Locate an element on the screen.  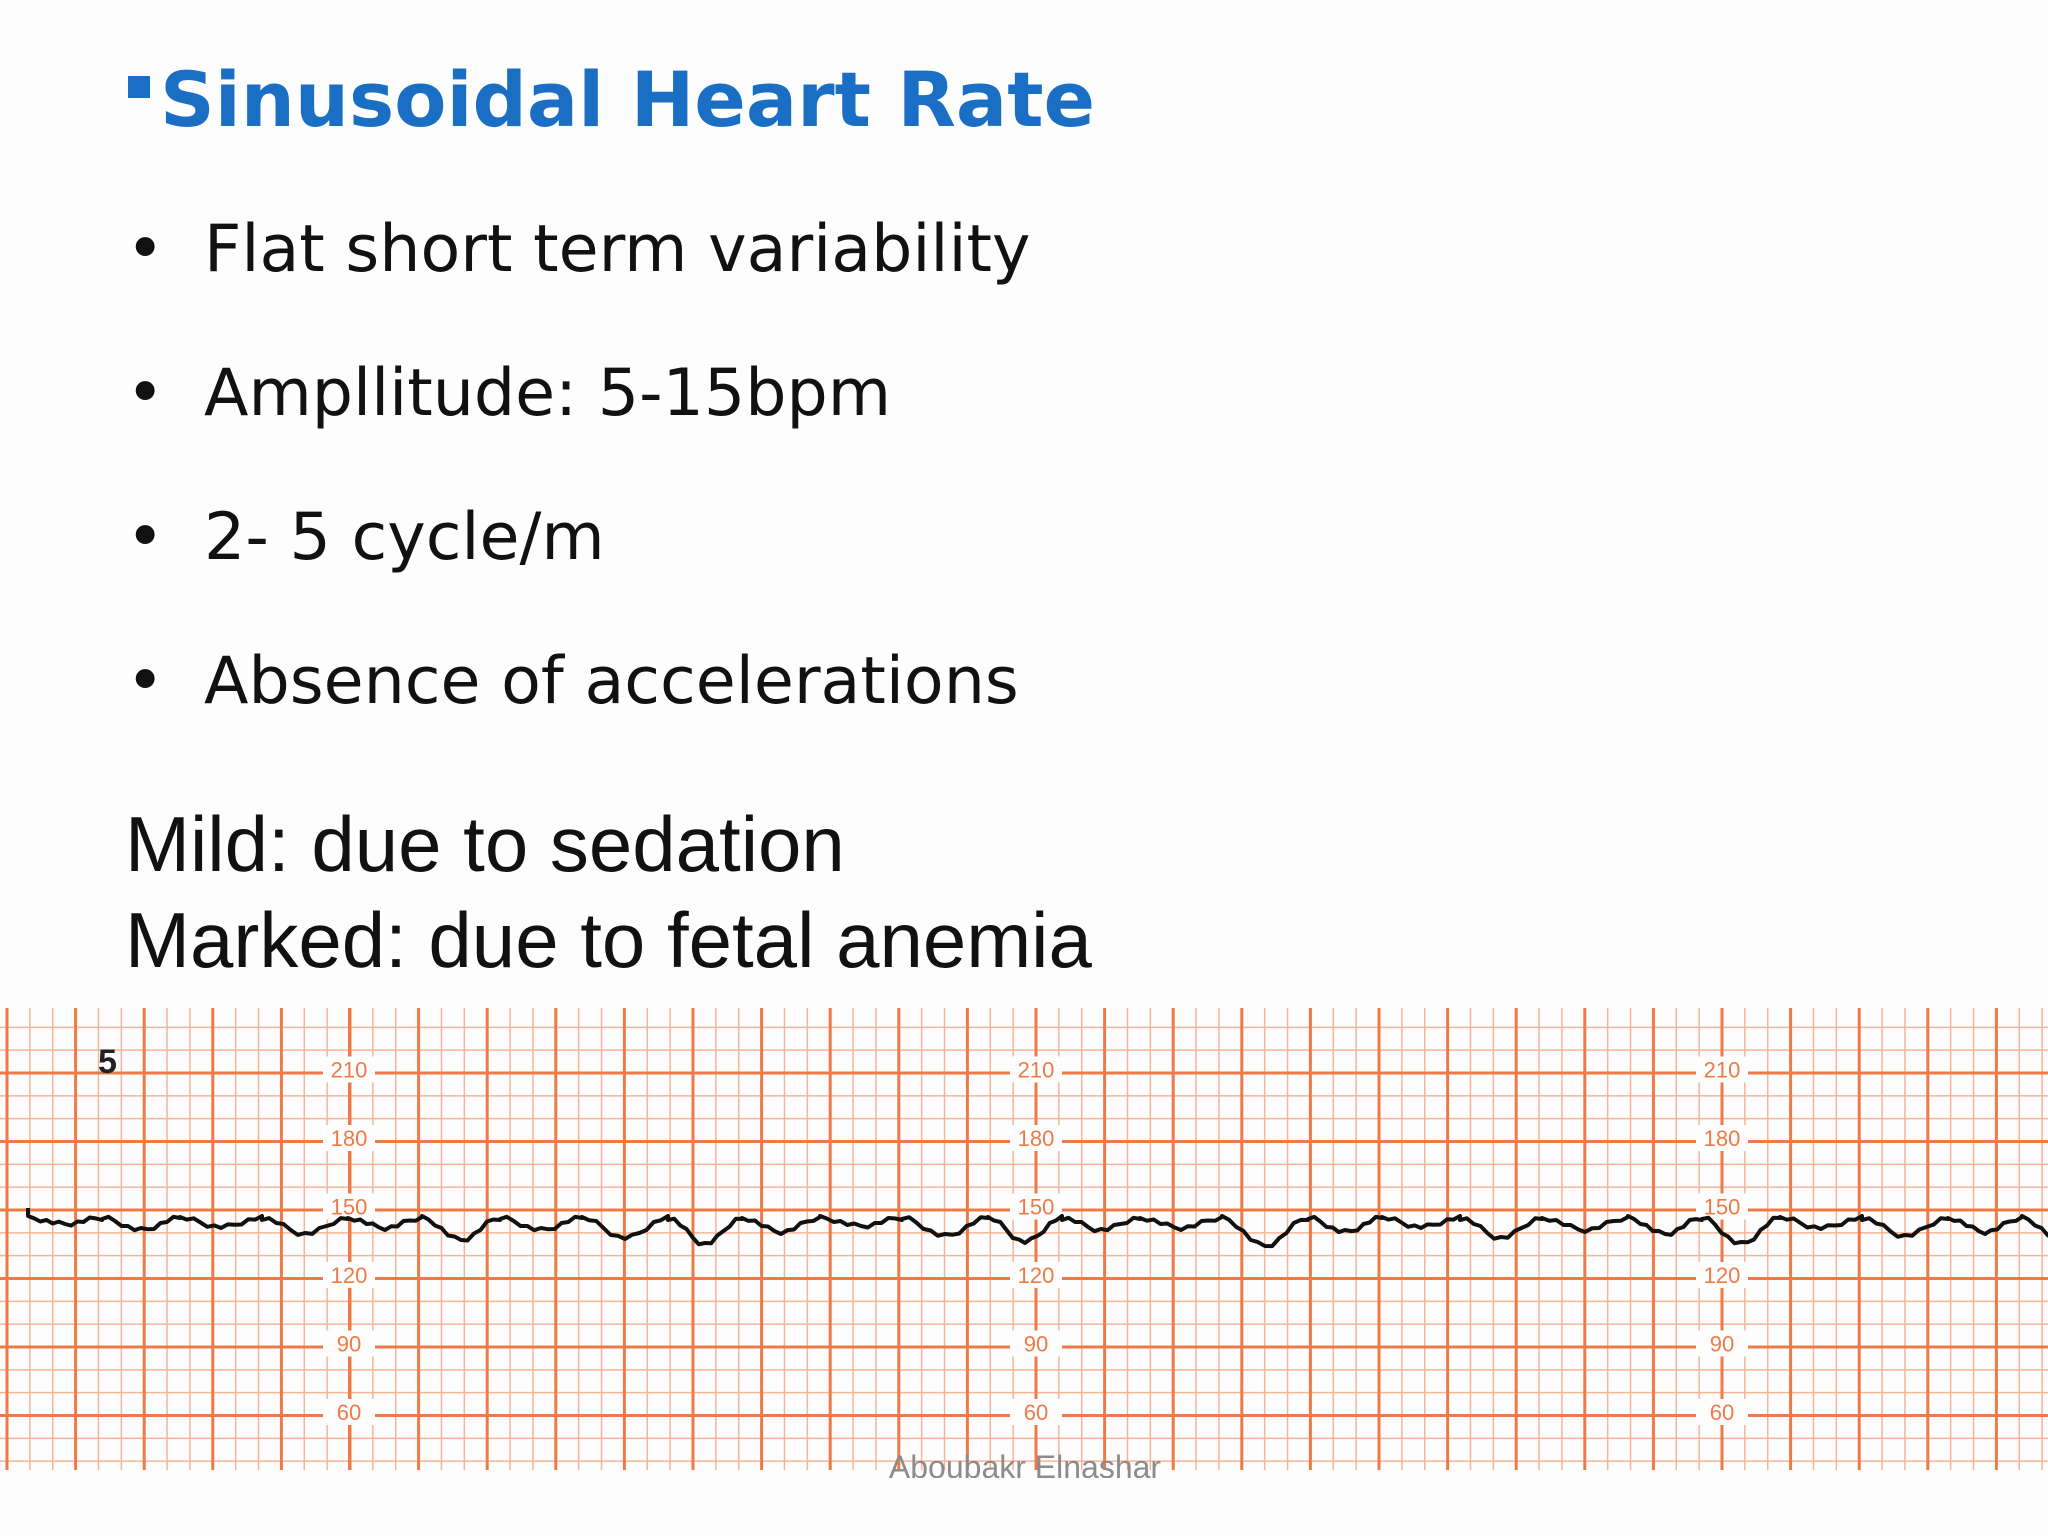
bullet-item: • Flat short term variability is located at coordinates (578, 277).